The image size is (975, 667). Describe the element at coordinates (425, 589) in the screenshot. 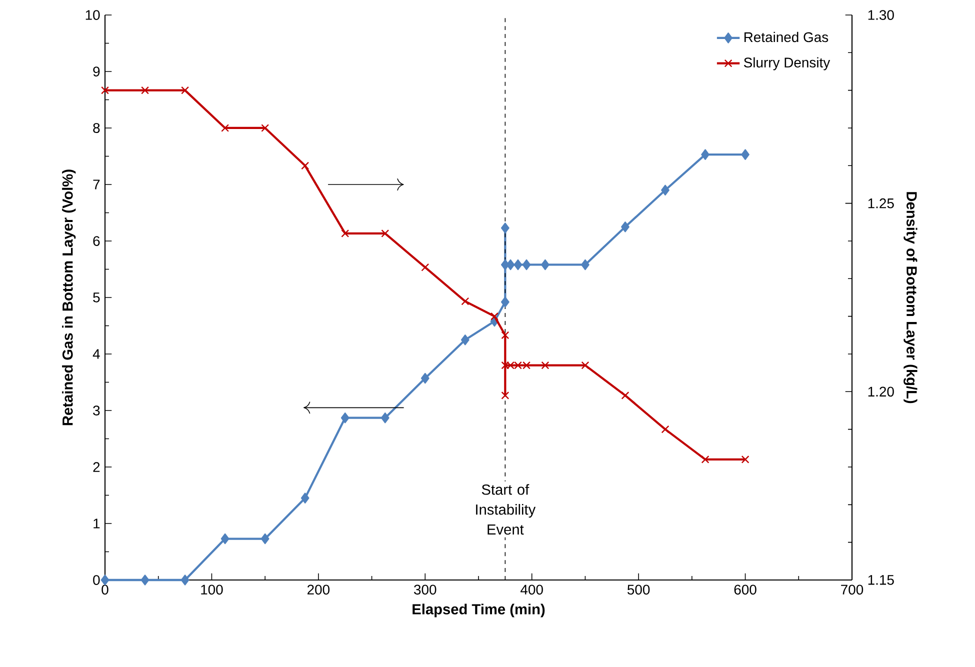

I see `x-tick-label: 300` at that location.